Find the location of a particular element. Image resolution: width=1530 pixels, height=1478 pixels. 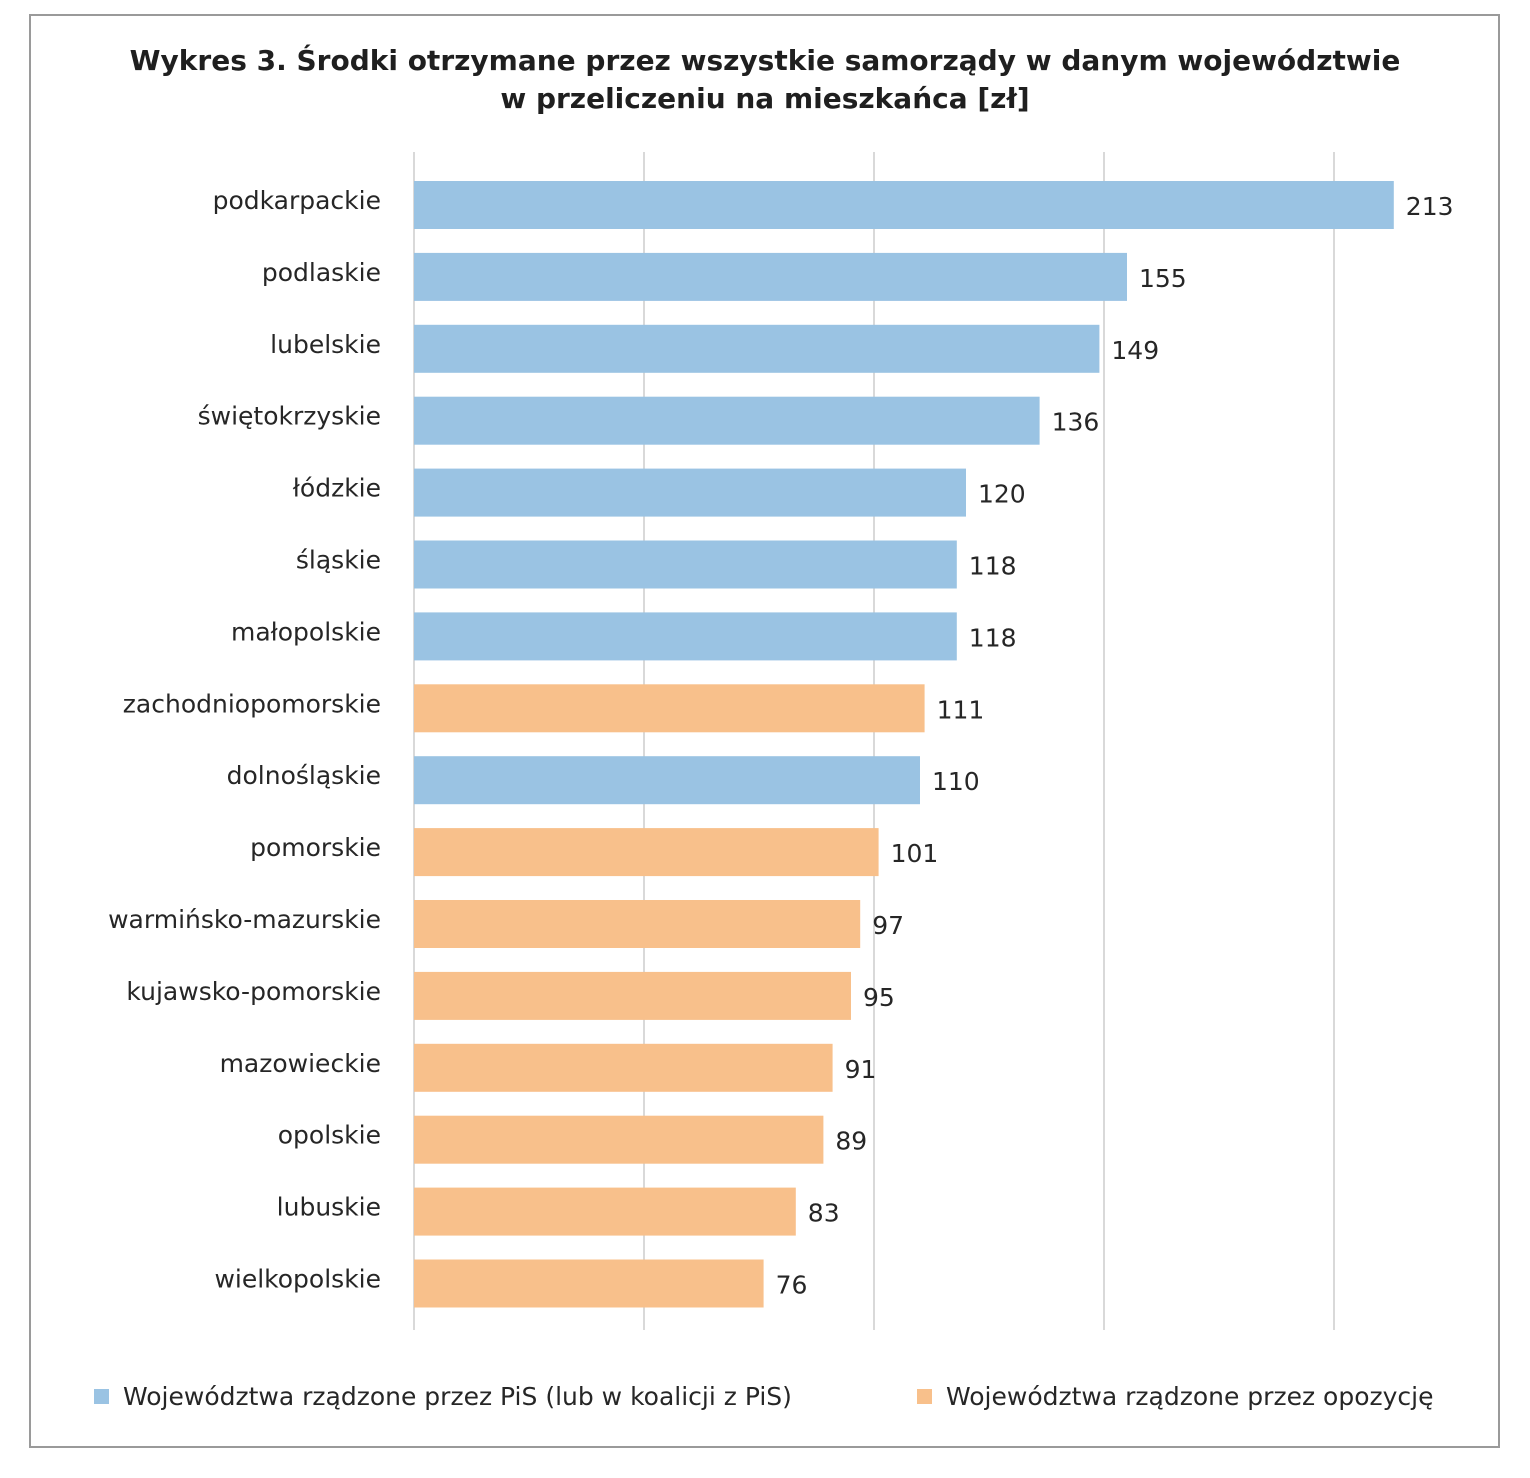

value-label-zachodniopomorskie: 111 is located at coordinates (961, 709).